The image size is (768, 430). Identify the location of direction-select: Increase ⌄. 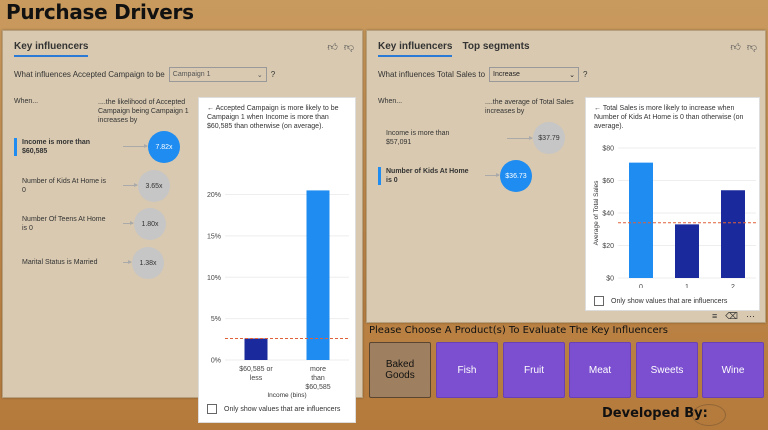
(534, 74).